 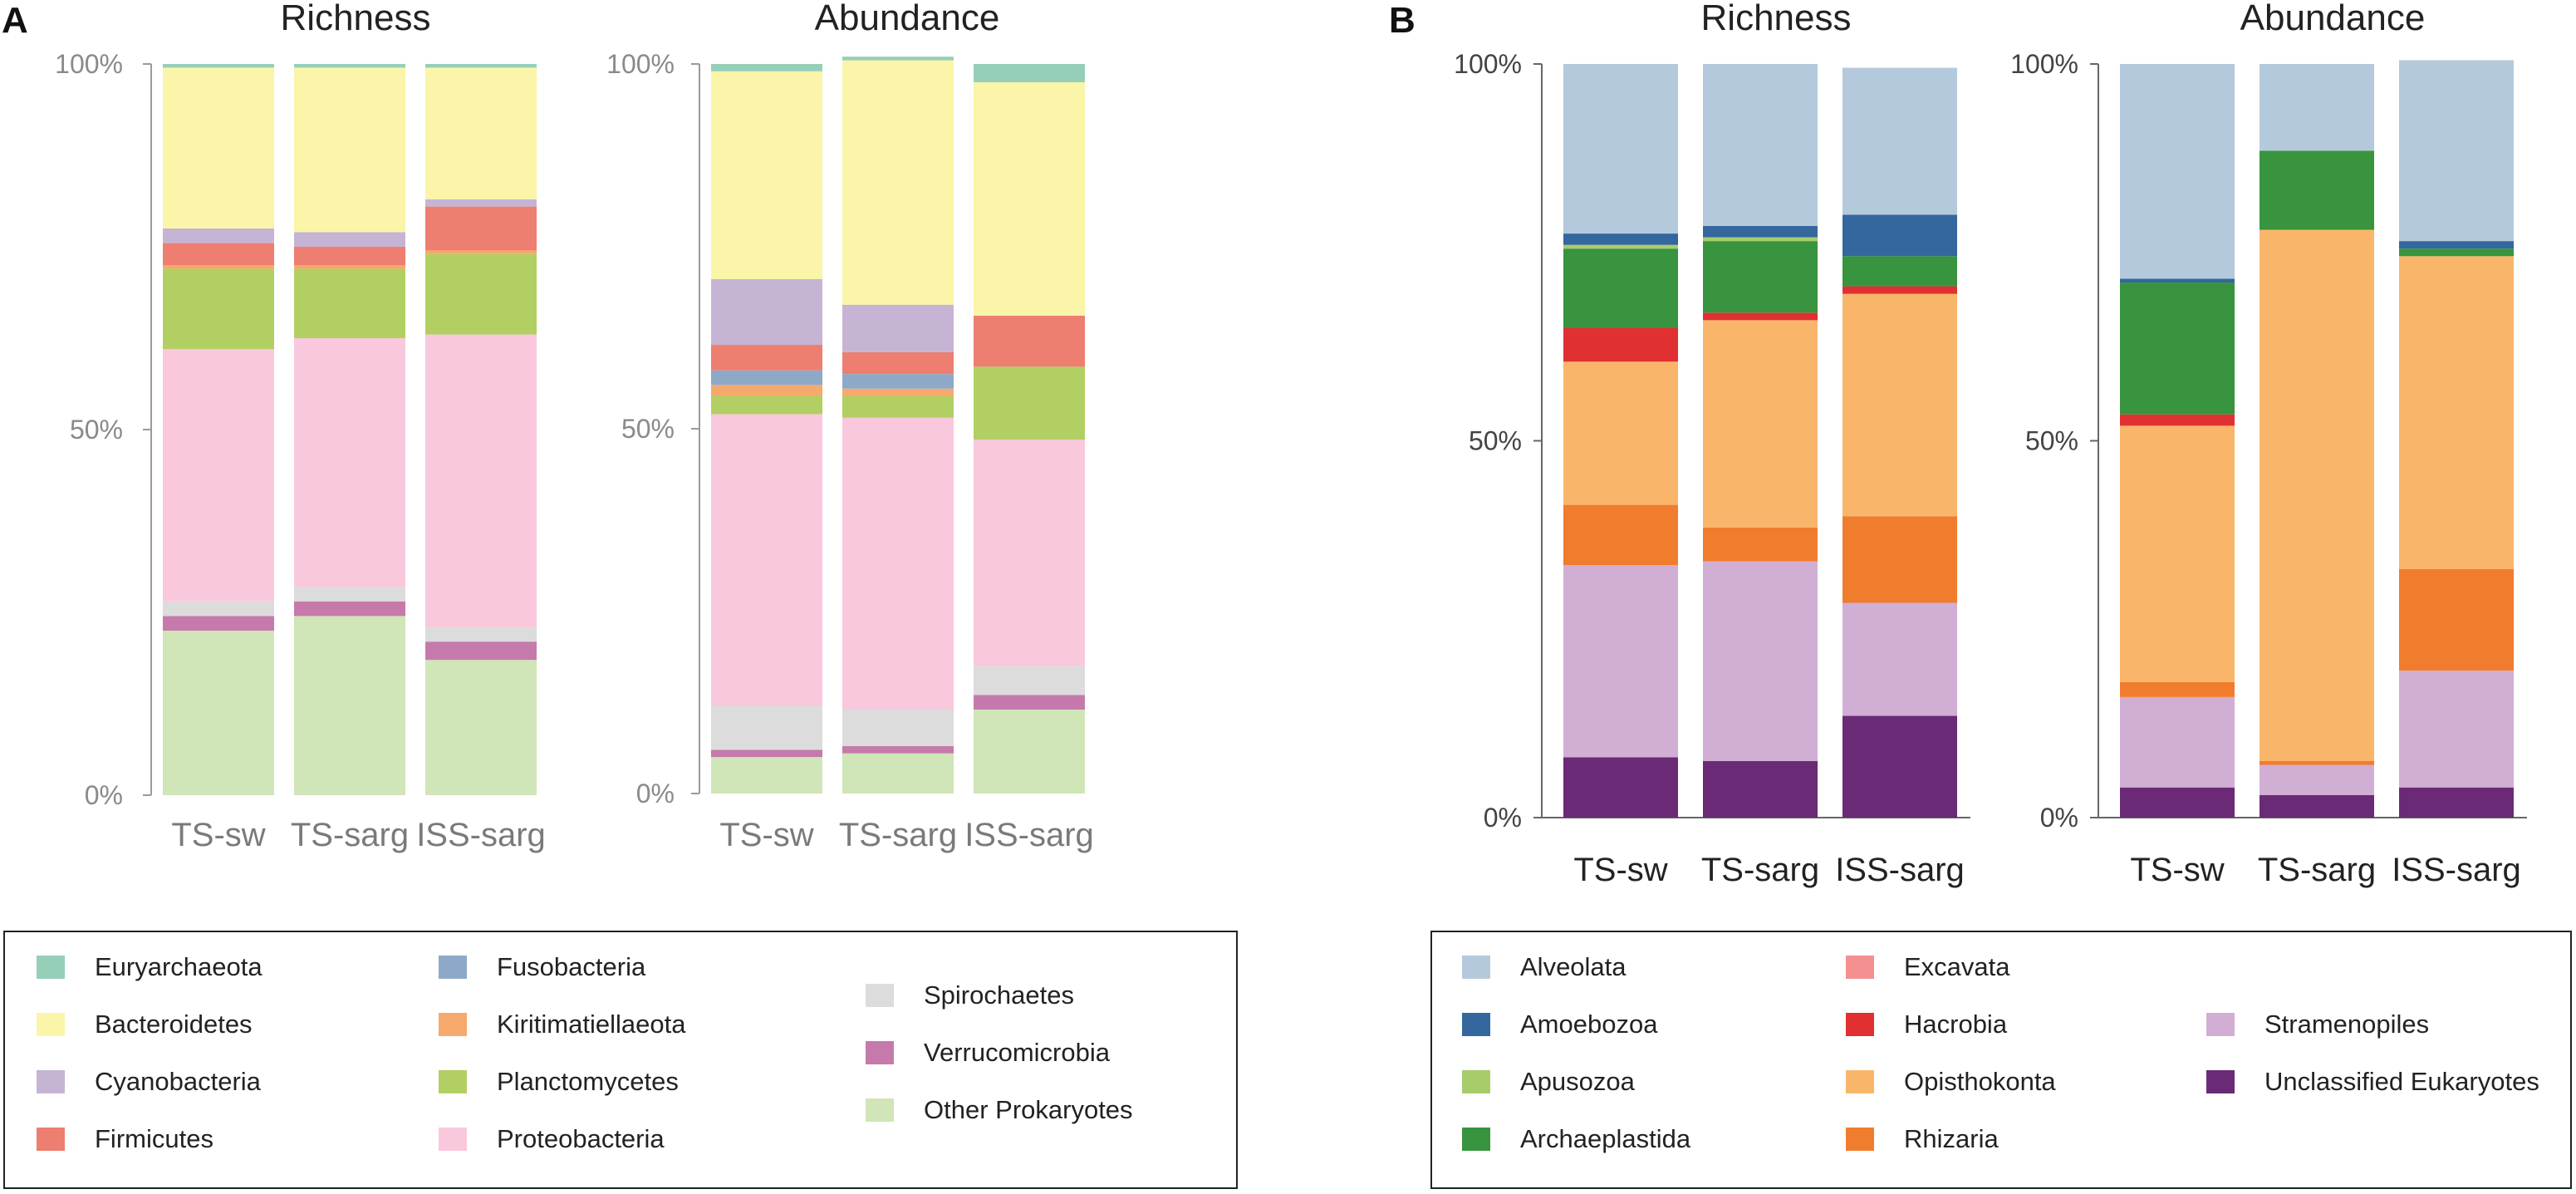 What do you see at coordinates (356, 19) in the screenshot?
I see `chart-title: Richness` at bounding box center [356, 19].